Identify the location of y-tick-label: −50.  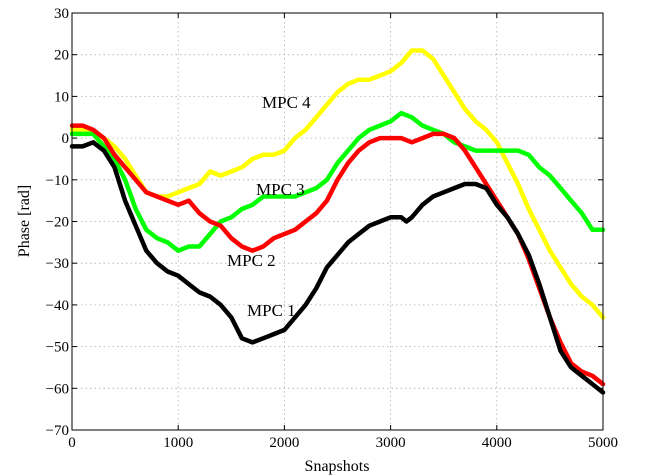
(57, 348).